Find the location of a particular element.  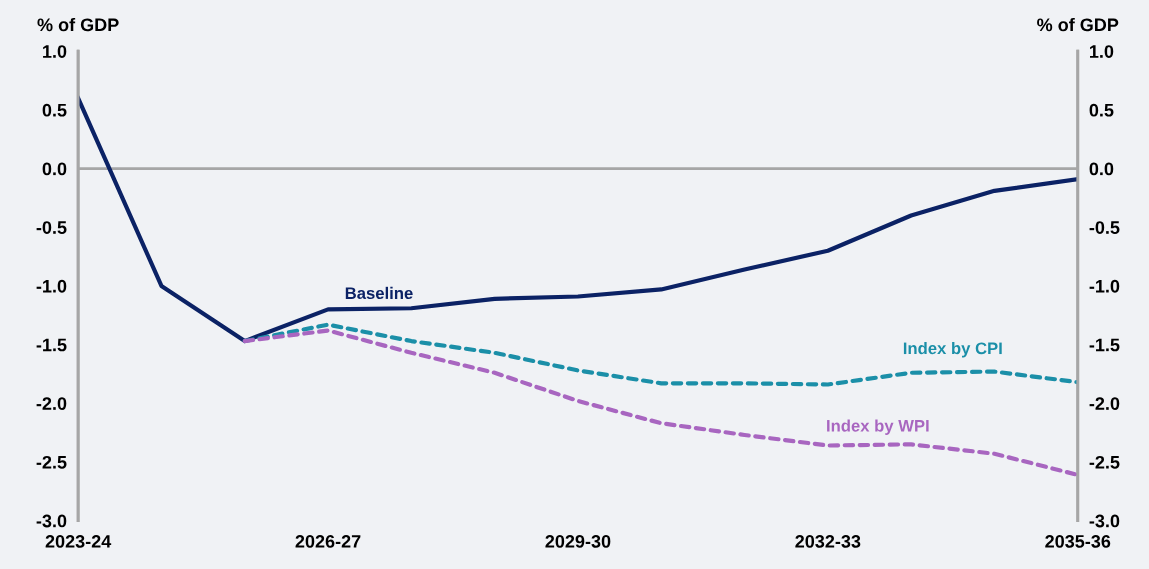

y-tick-label: 0.0 is located at coordinates (54, 169).